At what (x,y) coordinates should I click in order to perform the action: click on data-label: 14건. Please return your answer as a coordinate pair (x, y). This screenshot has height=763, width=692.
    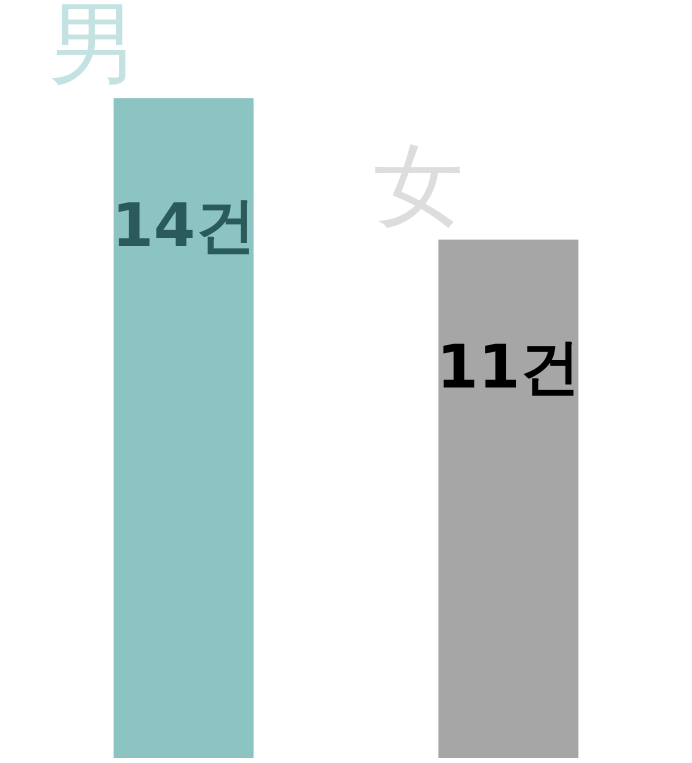
    Looking at the image, I should click on (184, 226).